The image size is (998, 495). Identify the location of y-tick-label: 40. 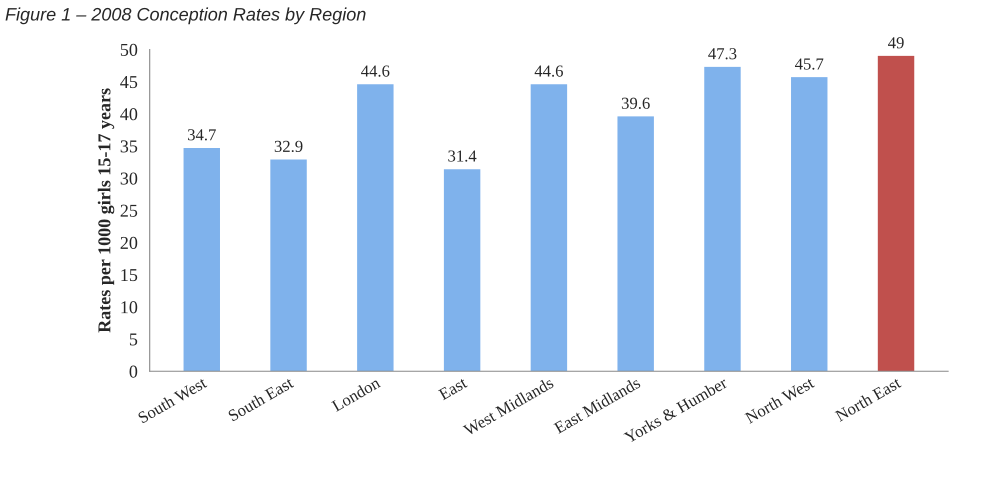
(129, 114).